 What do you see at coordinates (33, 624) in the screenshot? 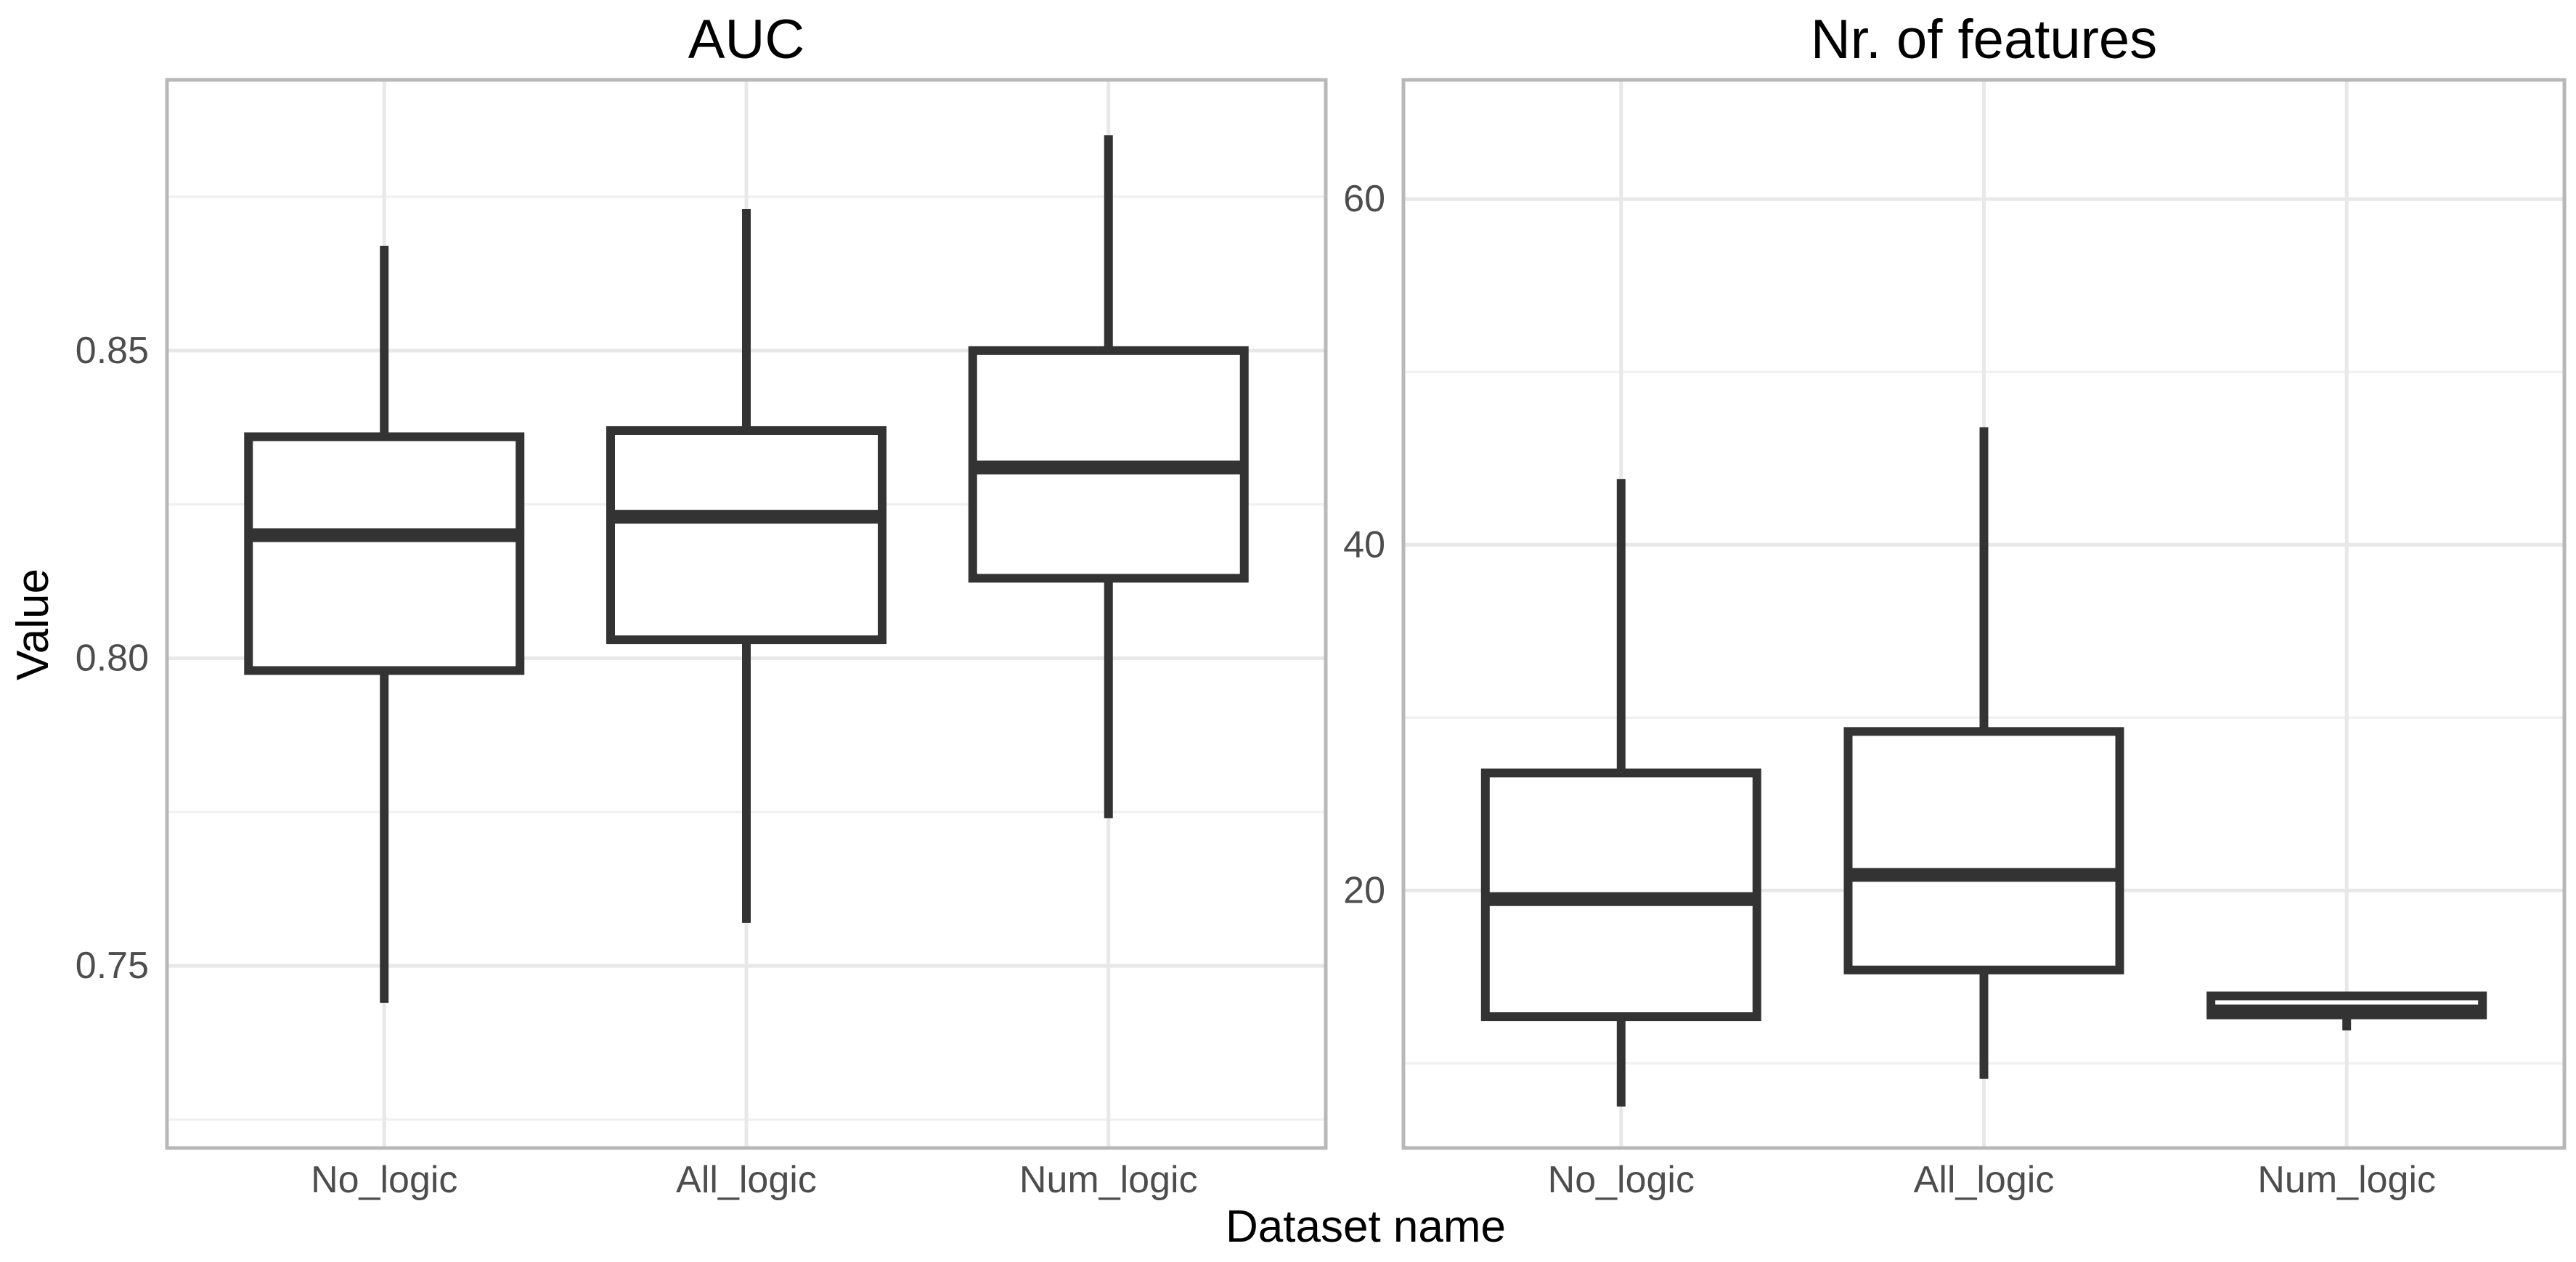
I see `y-axis-label: Value` at bounding box center [33, 624].